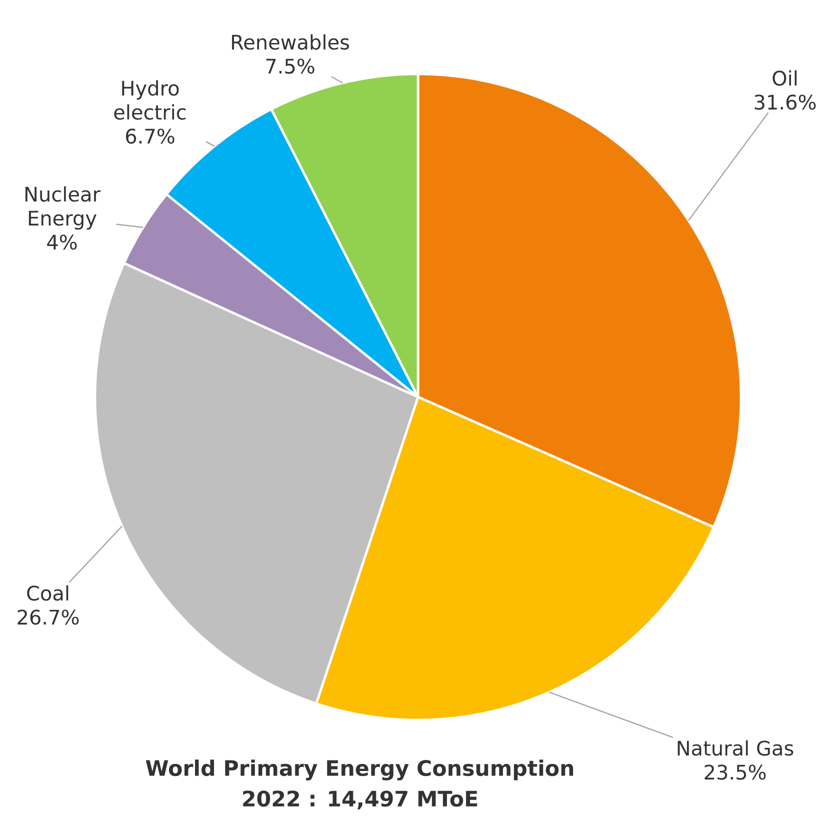  I want to click on slice-label: Natural Gas, so click(736, 748).